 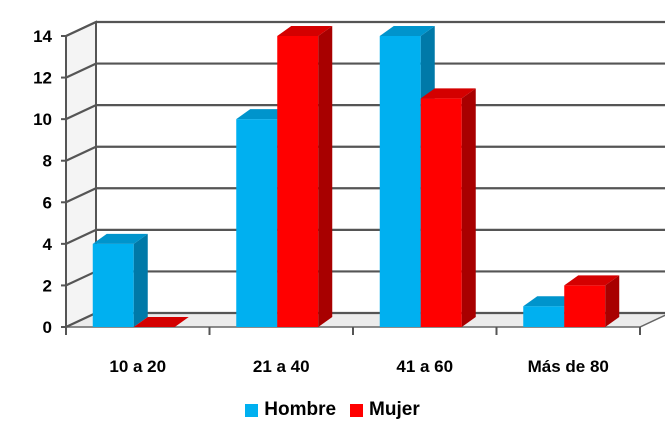 I want to click on y-tick-label: 2, so click(x=47, y=285).